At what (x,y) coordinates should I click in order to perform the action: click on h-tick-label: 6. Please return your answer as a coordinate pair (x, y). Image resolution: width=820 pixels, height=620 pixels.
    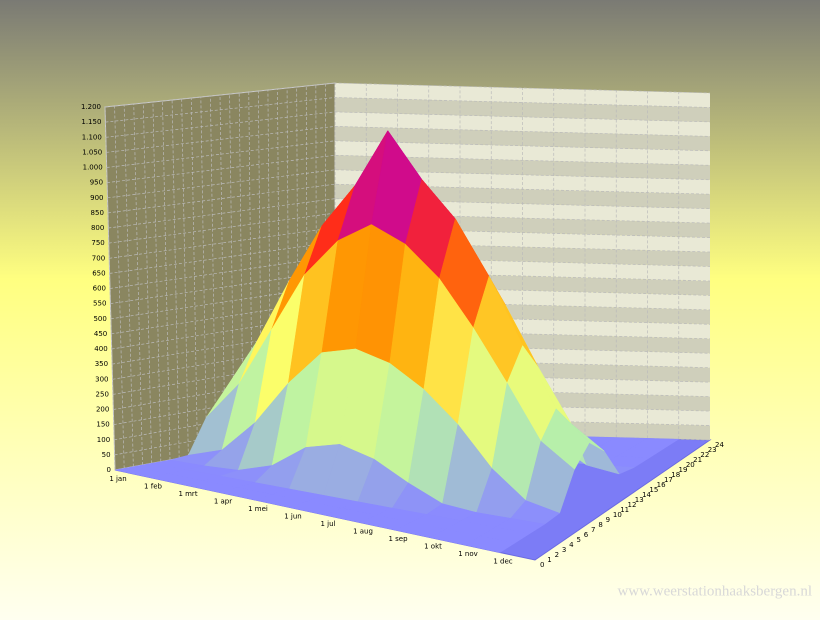
    Looking at the image, I should click on (586, 535).